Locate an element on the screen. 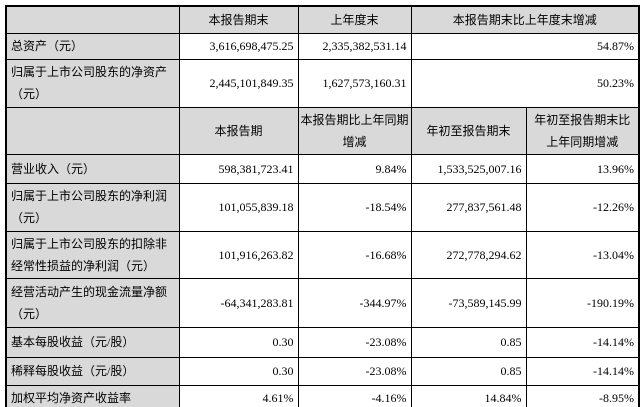  cell-ytd: 277,837,561.48 is located at coordinates (468, 207).